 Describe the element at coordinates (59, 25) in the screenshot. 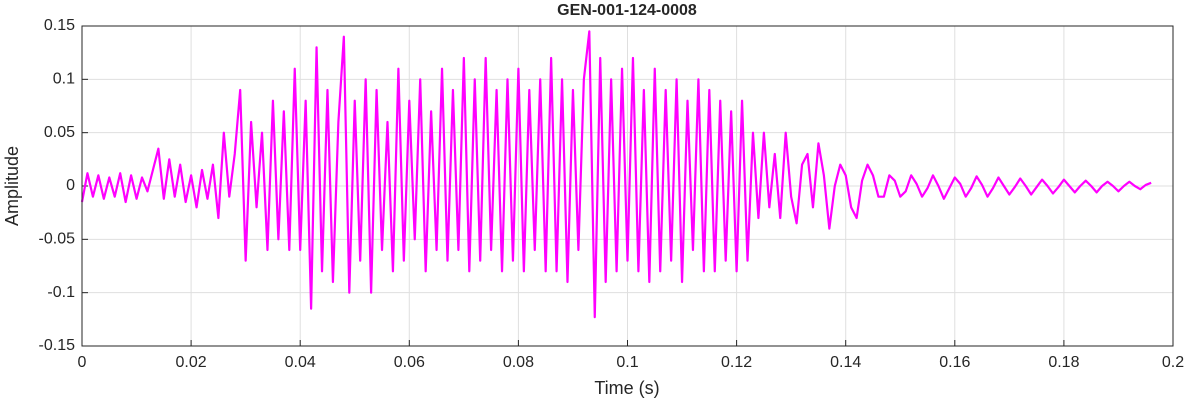

I see `y-tick-label: 0.15` at that location.